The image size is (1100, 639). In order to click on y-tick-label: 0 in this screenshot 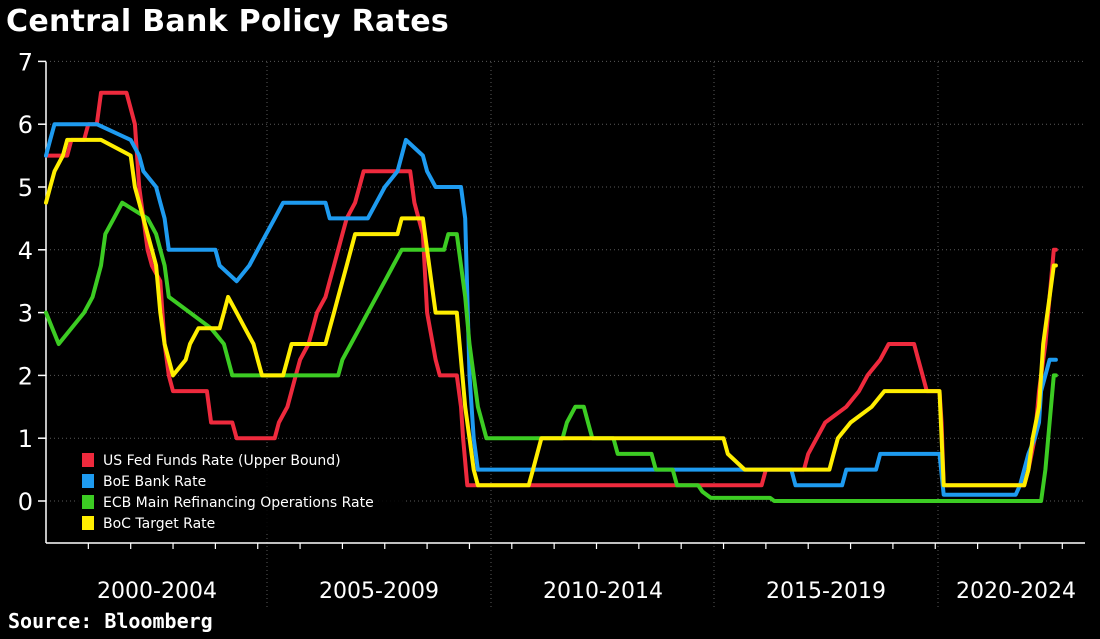, I will do `click(25, 502)`.